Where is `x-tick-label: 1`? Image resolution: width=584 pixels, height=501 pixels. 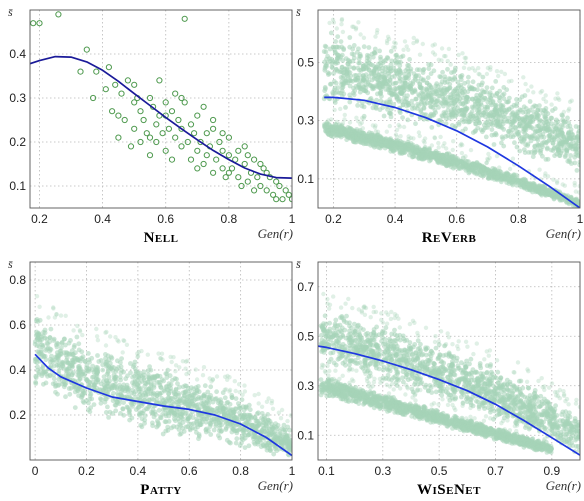 x-tick-label: 1 is located at coordinates (292, 471).